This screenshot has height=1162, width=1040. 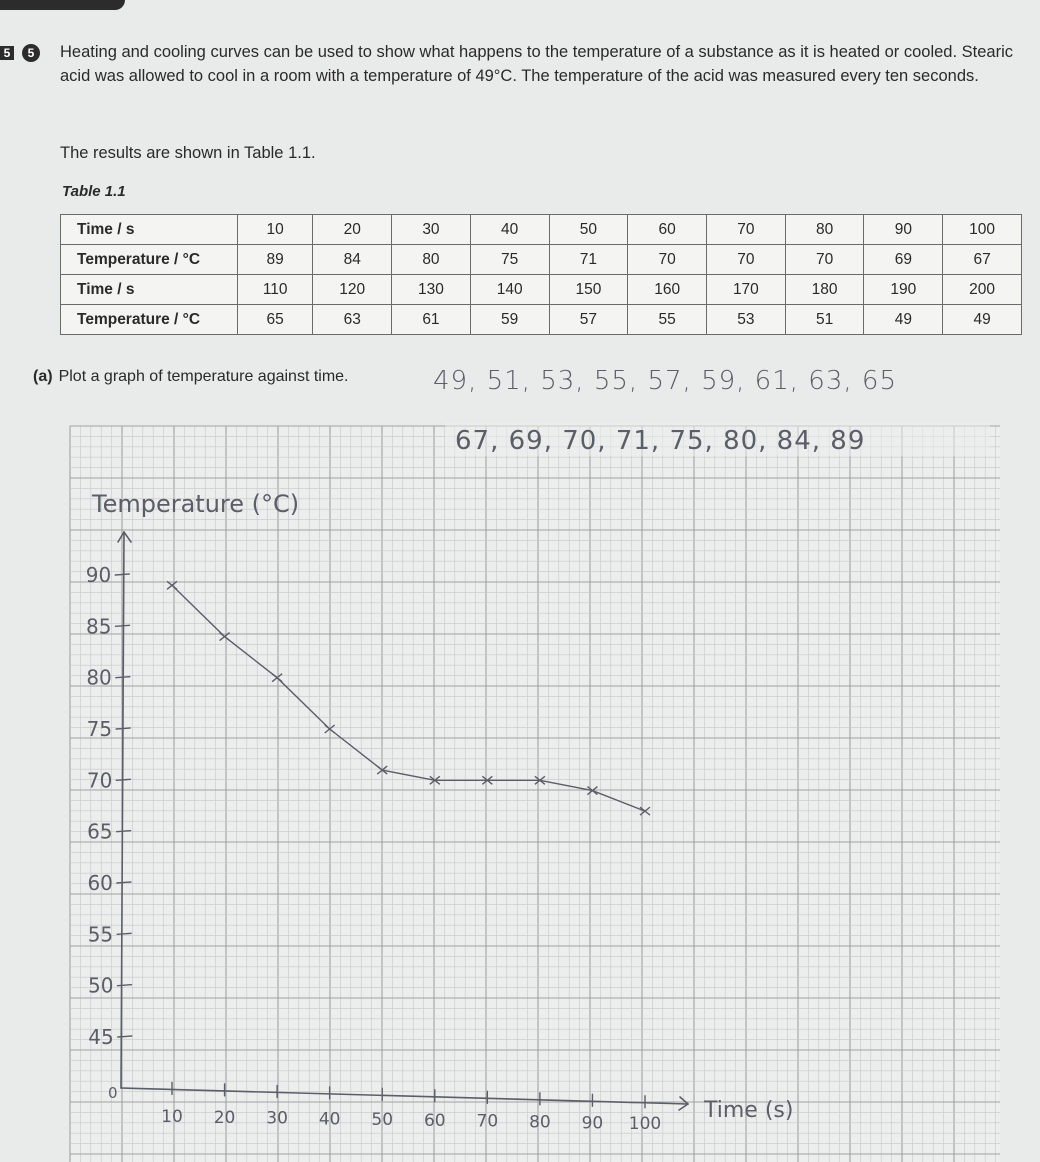 I want to click on x-tick-label: 10, so click(x=172, y=1117).